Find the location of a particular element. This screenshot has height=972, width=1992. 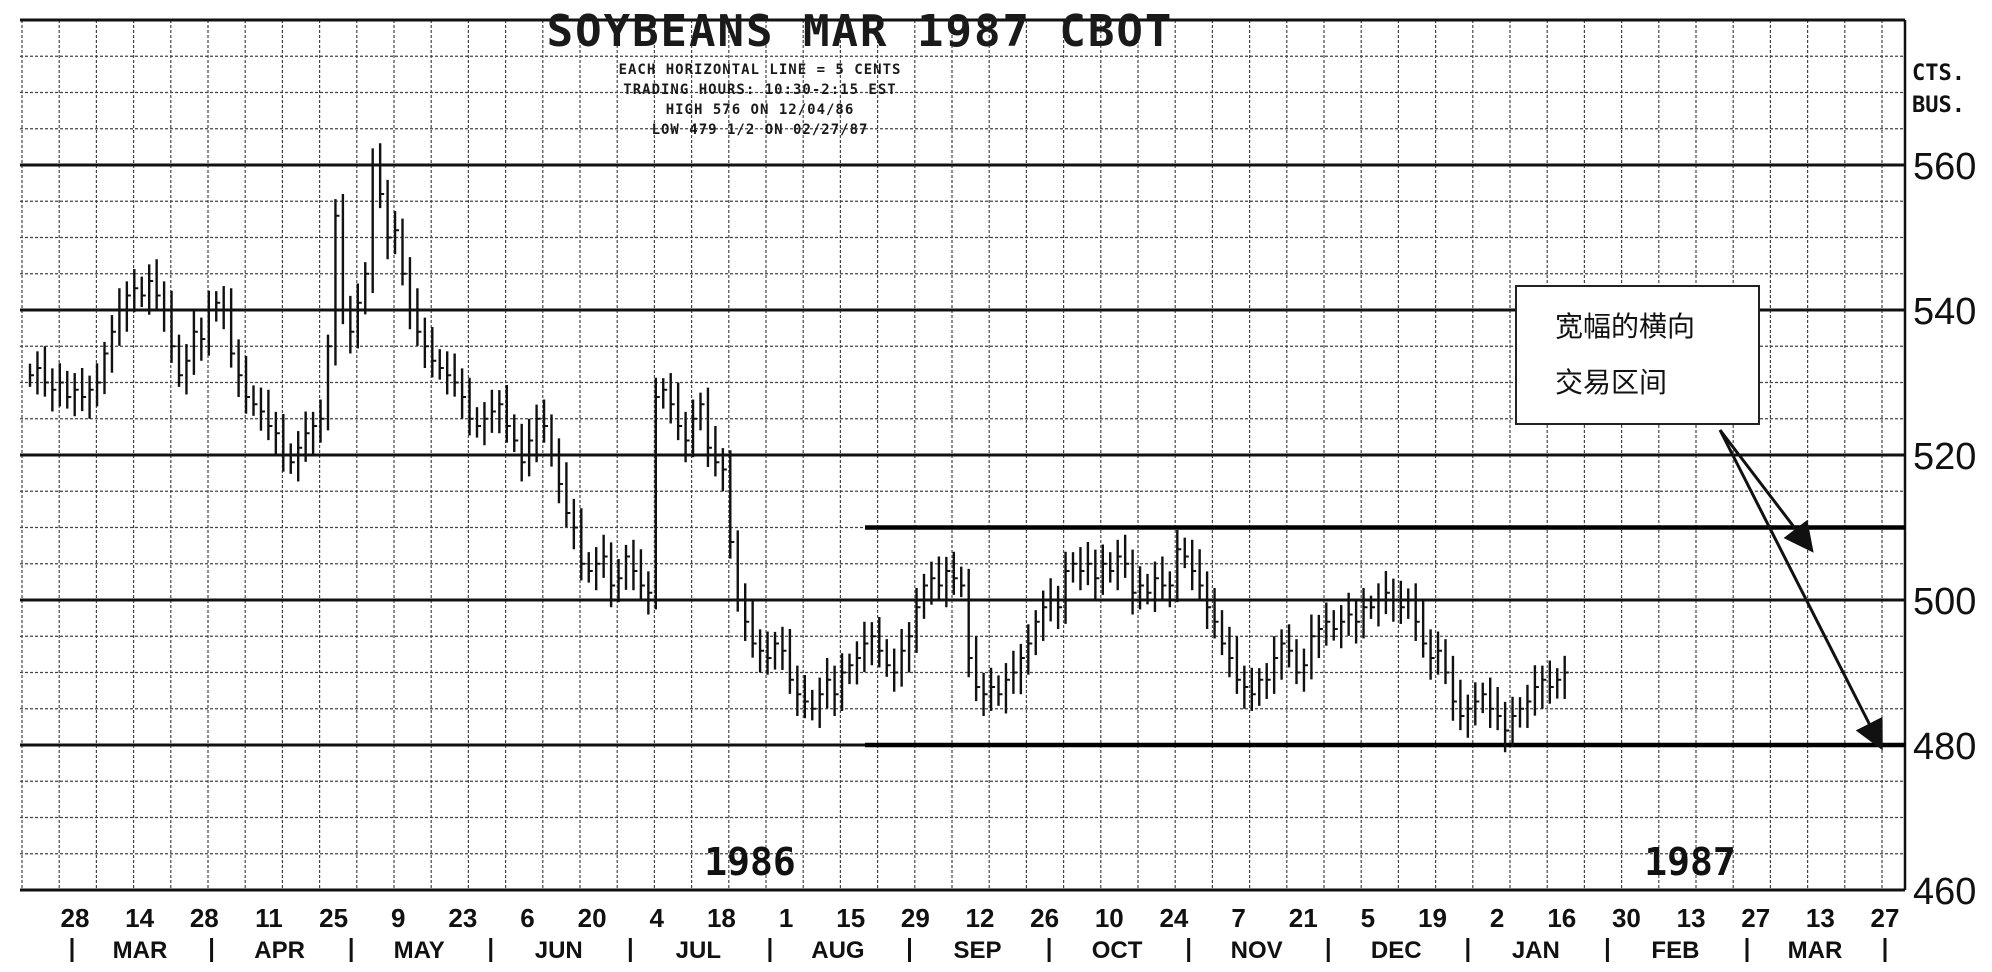

y-tick-label: 560 is located at coordinates (1944, 167).